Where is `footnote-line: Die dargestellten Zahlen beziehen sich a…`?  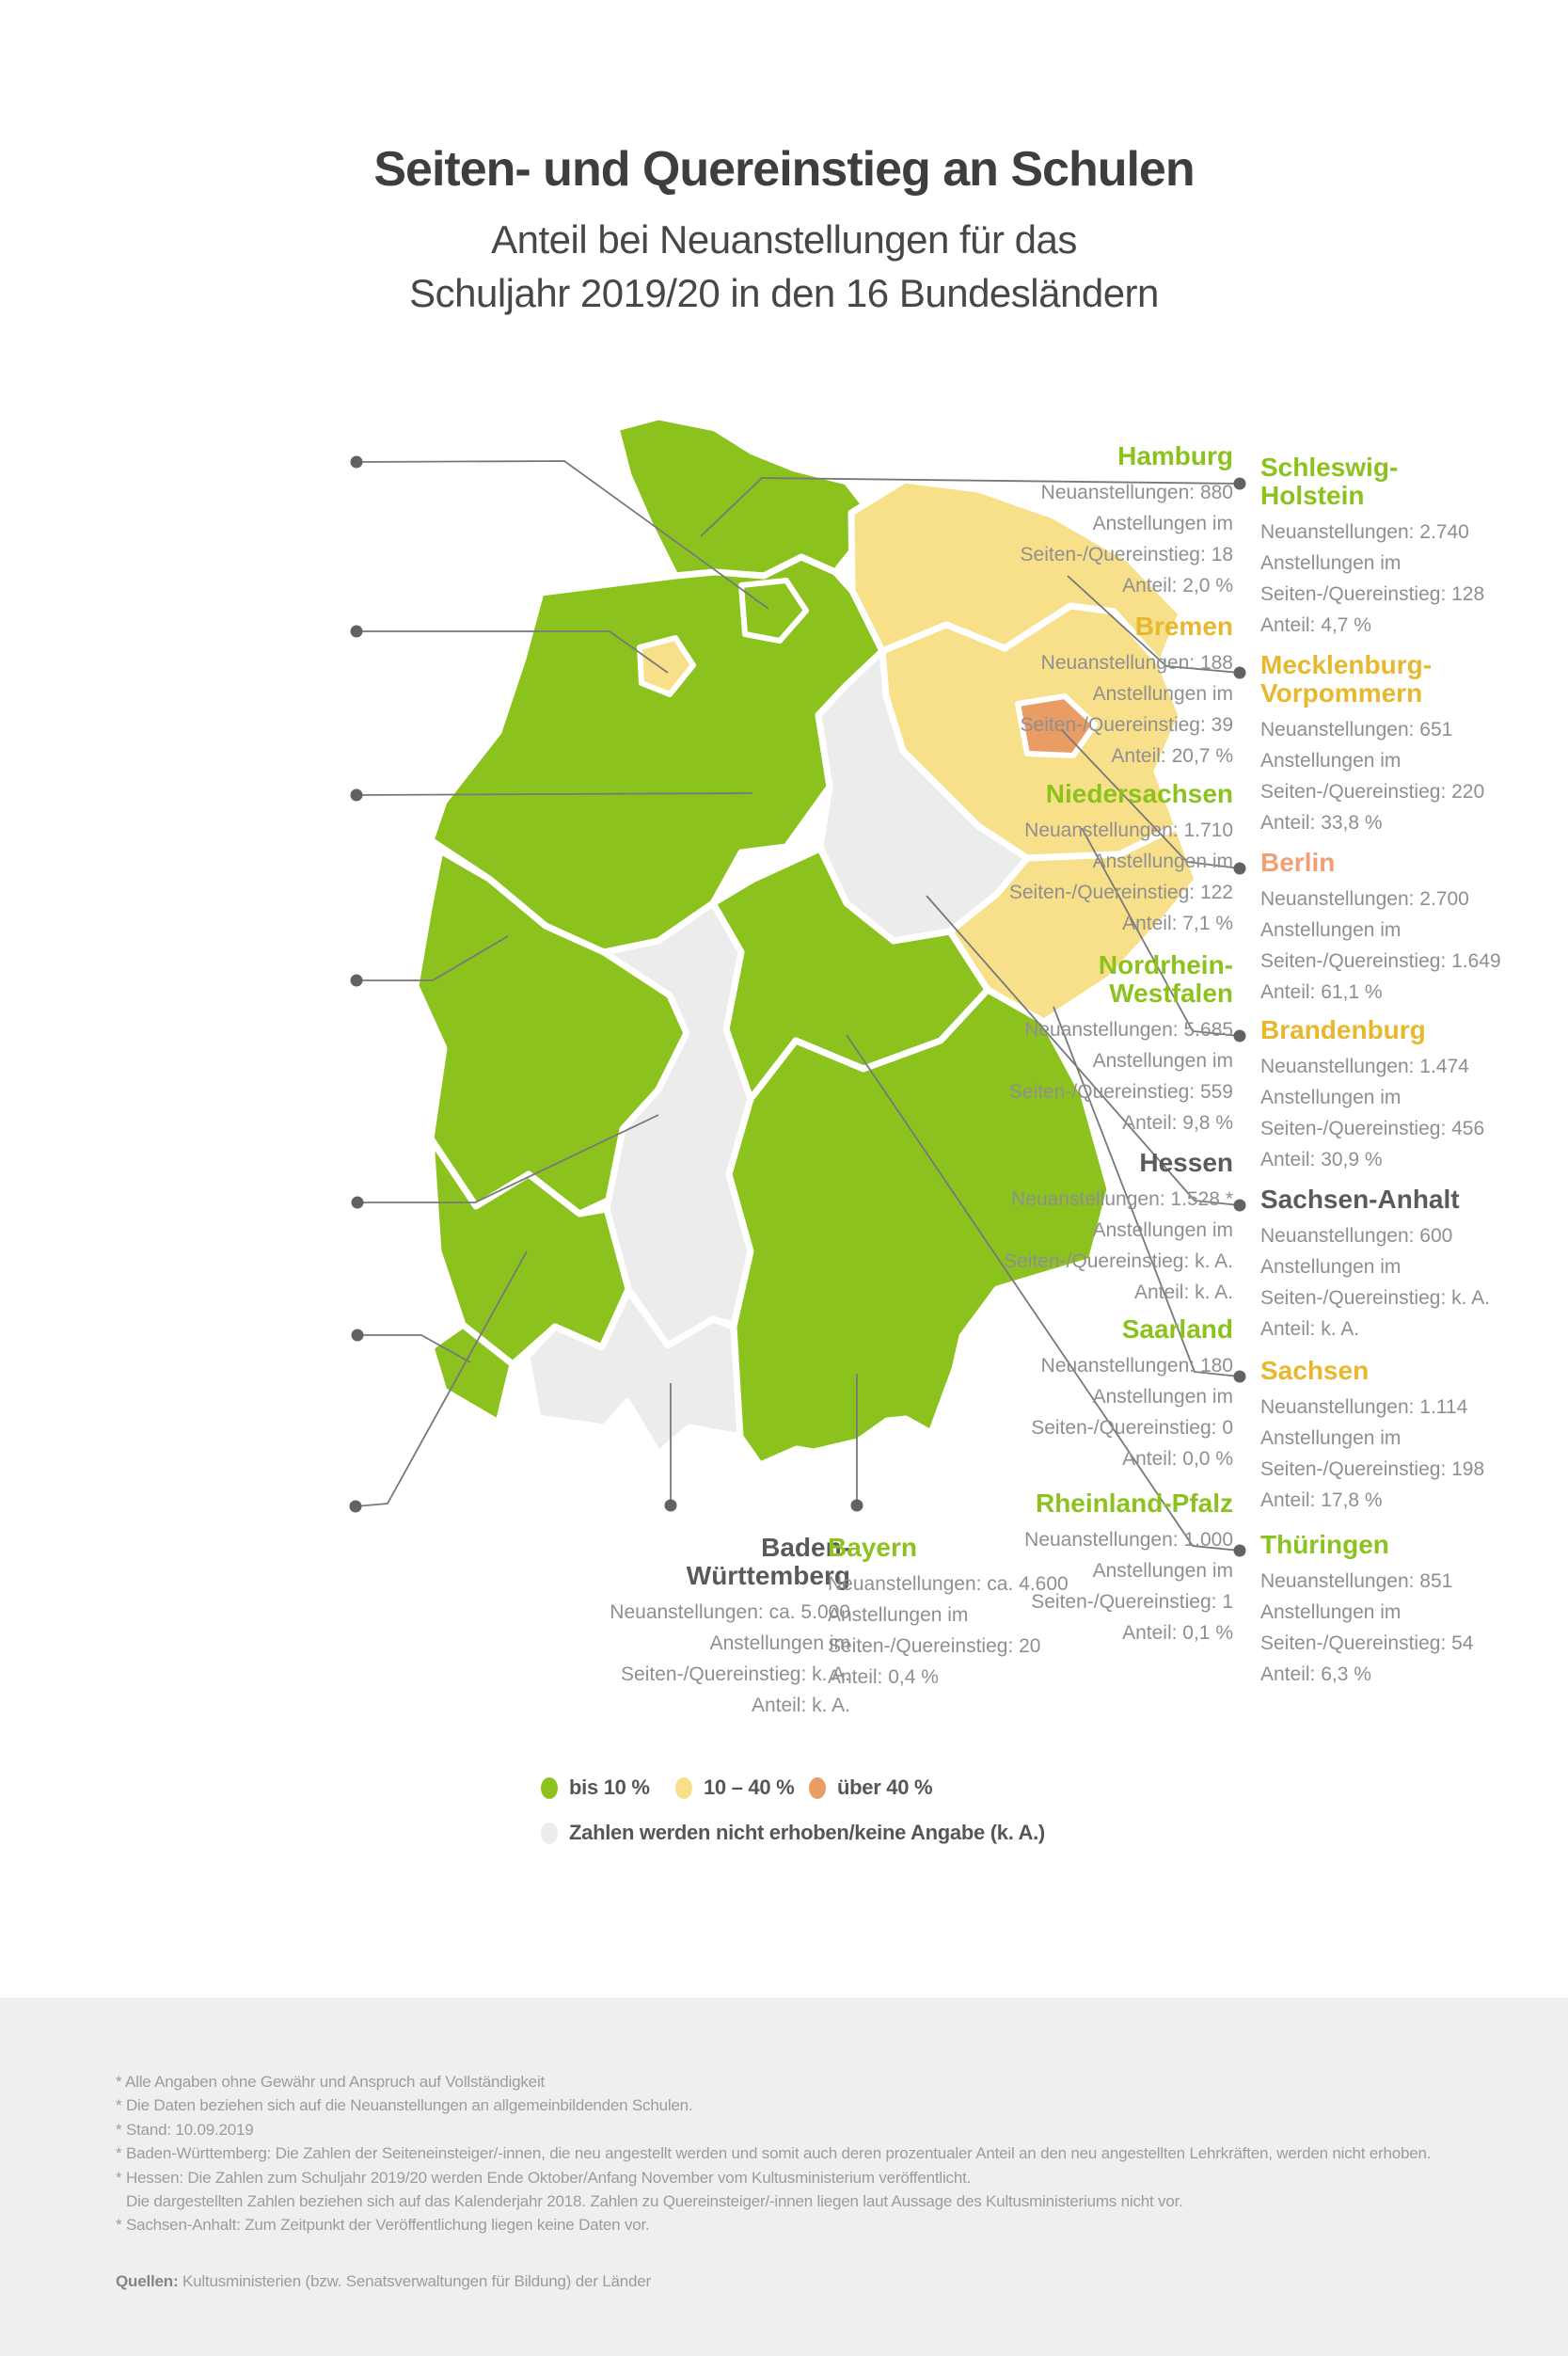
footnote-line: Die dargestellten Zahlen beziehen sich a… is located at coordinates (654, 2201).